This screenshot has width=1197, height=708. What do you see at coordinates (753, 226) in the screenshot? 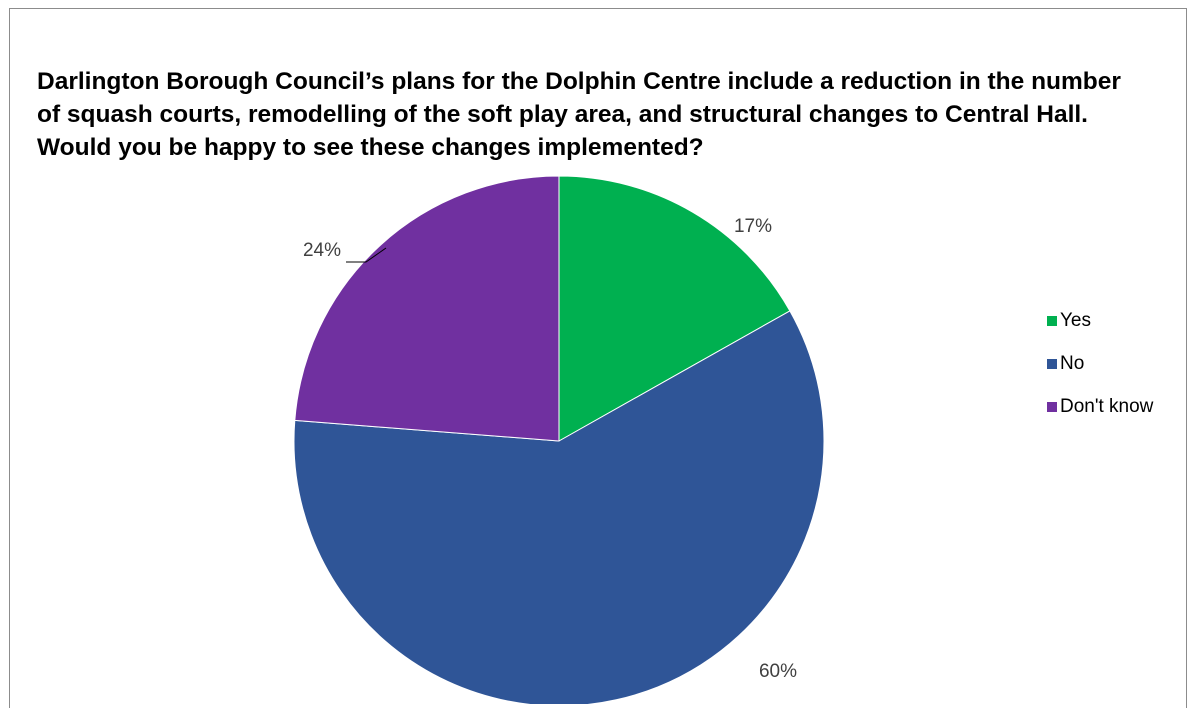
I see `data-label-yes: 17%` at bounding box center [753, 226].